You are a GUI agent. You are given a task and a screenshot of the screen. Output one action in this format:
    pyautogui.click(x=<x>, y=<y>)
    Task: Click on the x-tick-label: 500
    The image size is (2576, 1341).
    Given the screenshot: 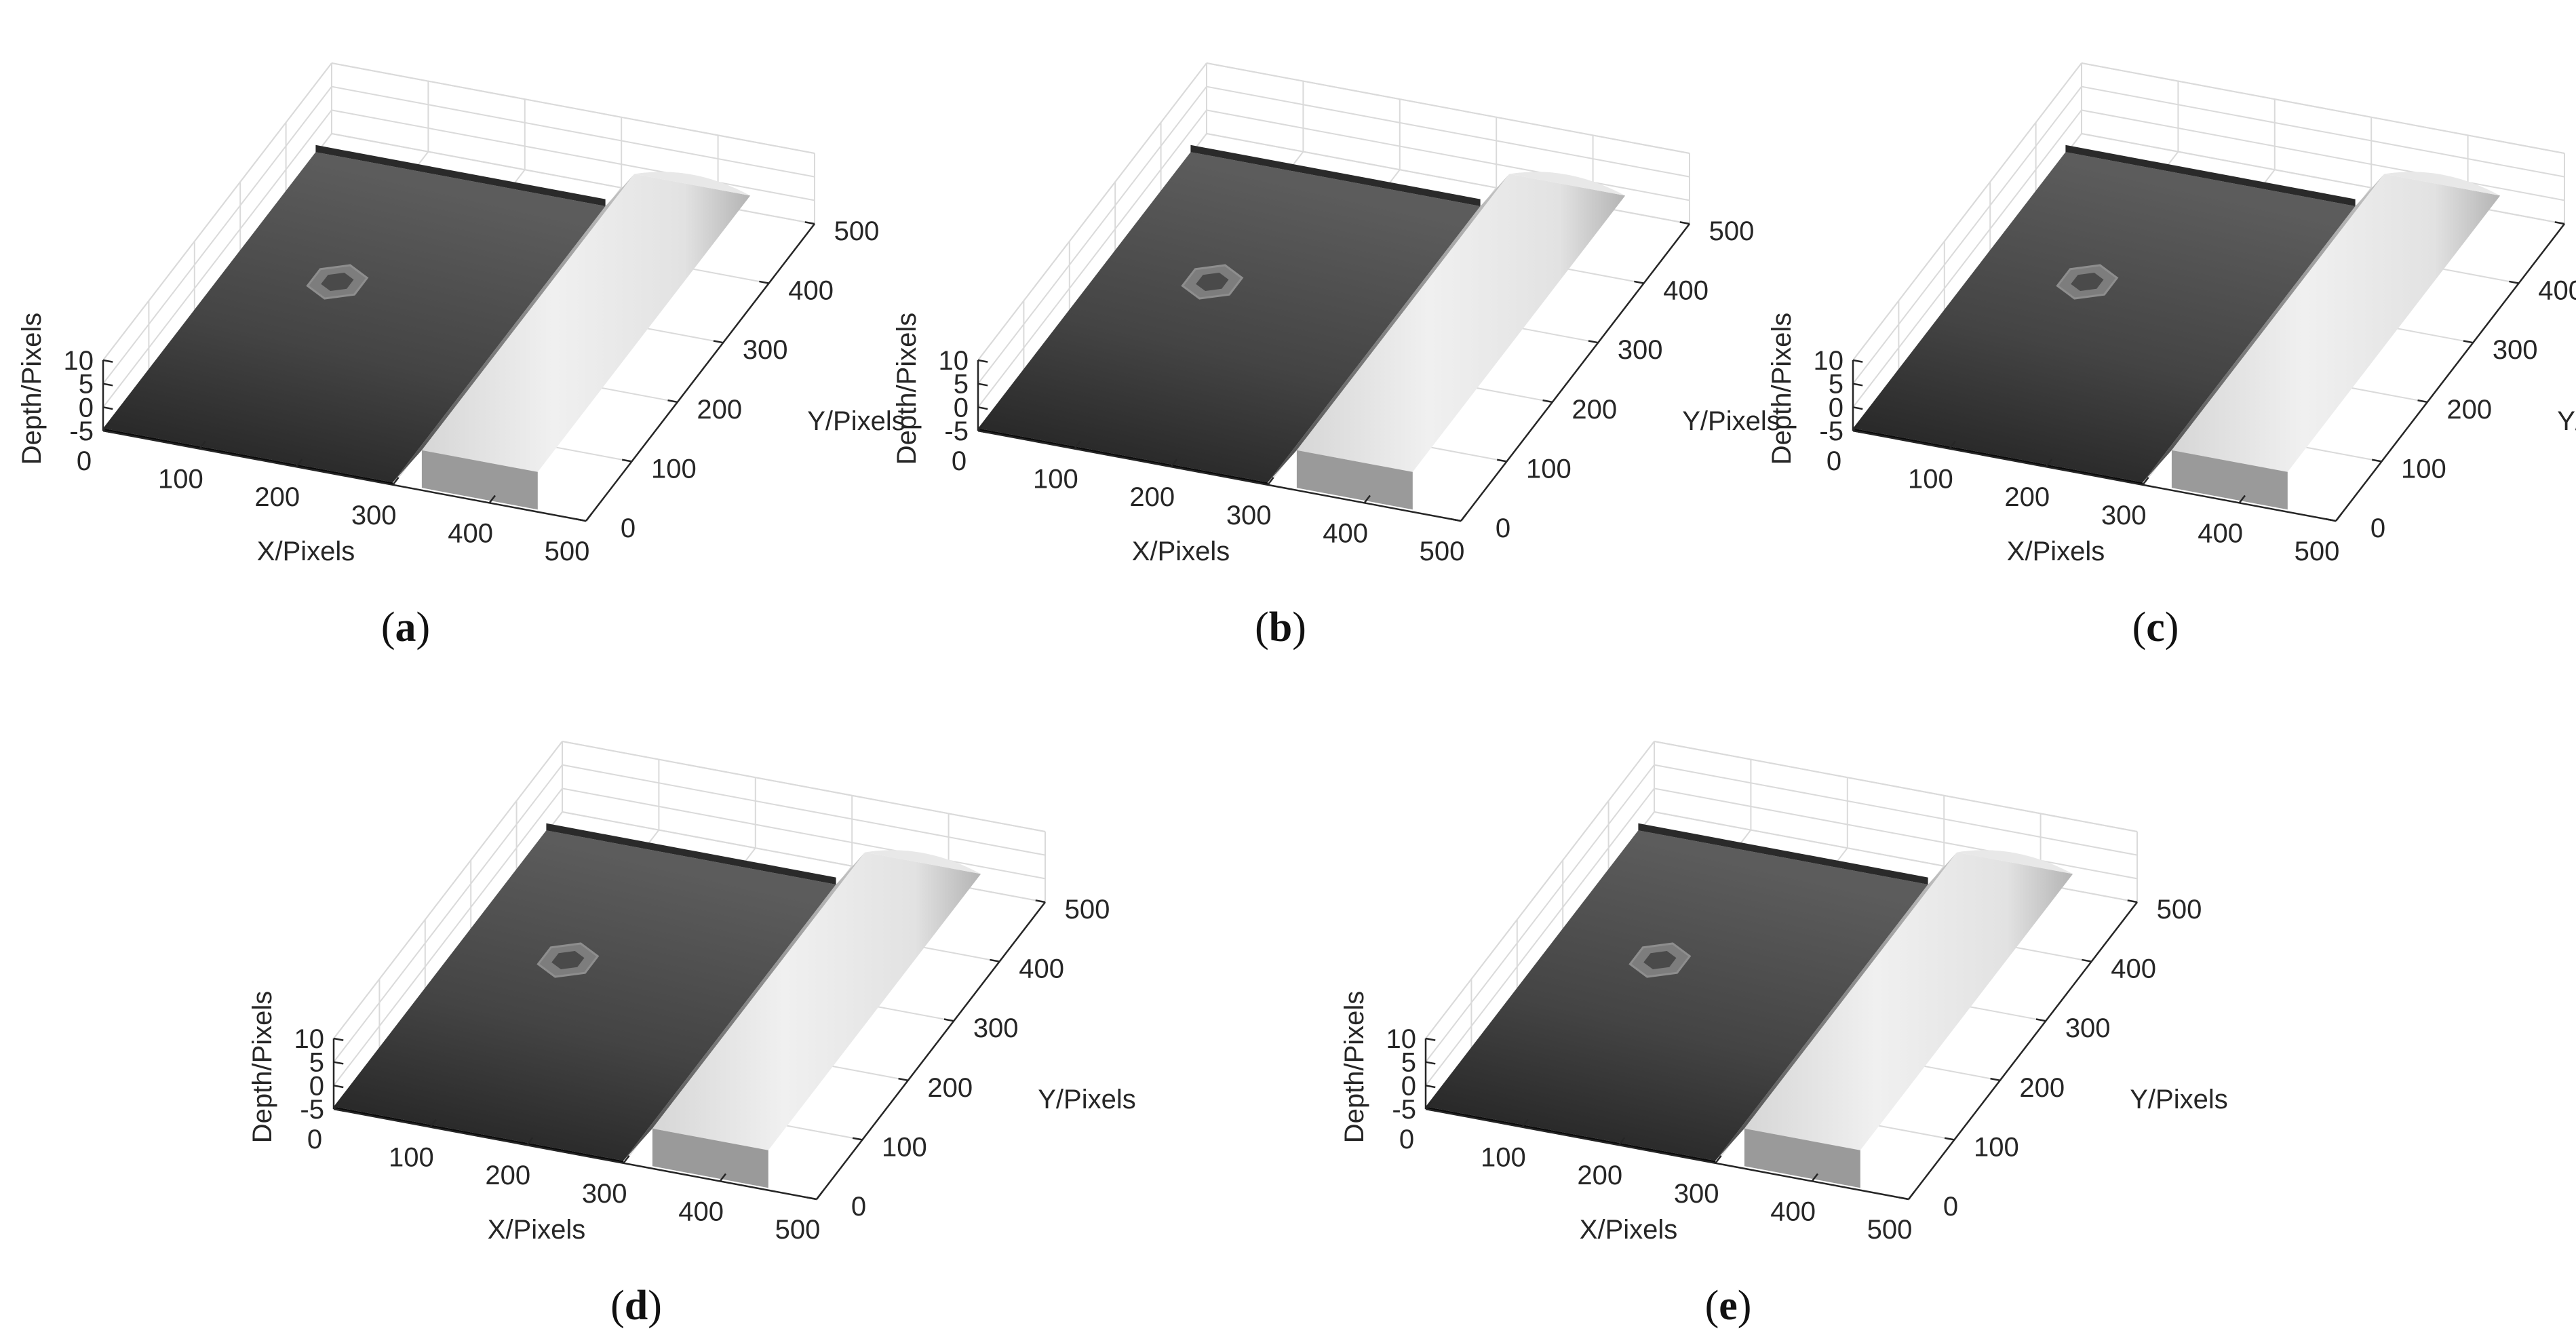 What is the action you would take?
    pyautogui.click(x=2317, y=551)
    